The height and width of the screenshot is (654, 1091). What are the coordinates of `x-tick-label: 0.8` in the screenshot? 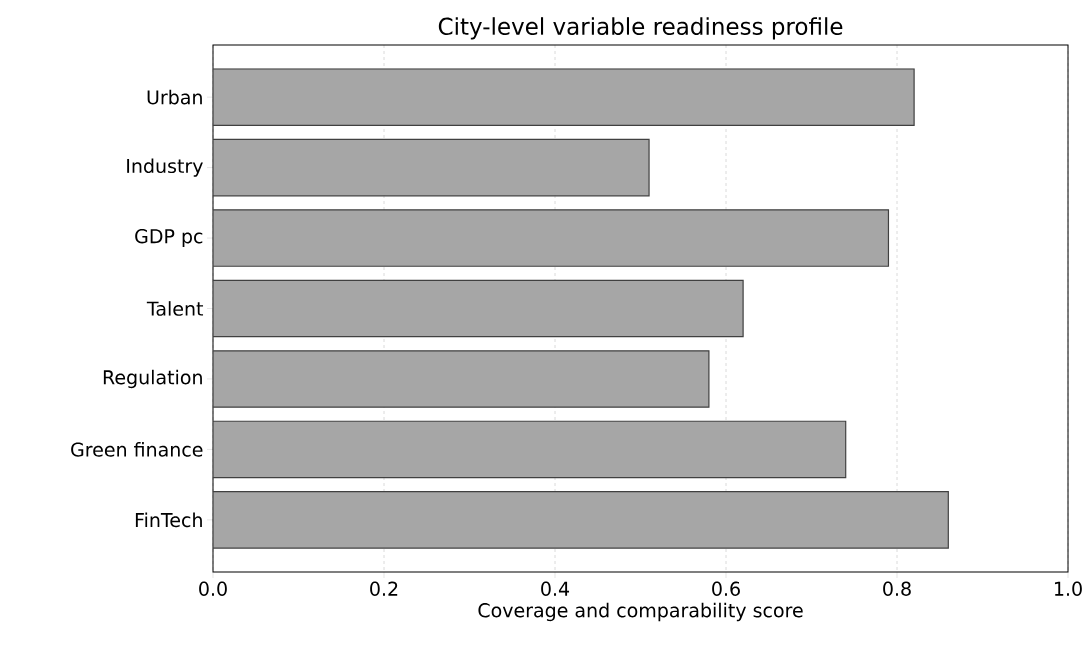 It's located at (897, 588).